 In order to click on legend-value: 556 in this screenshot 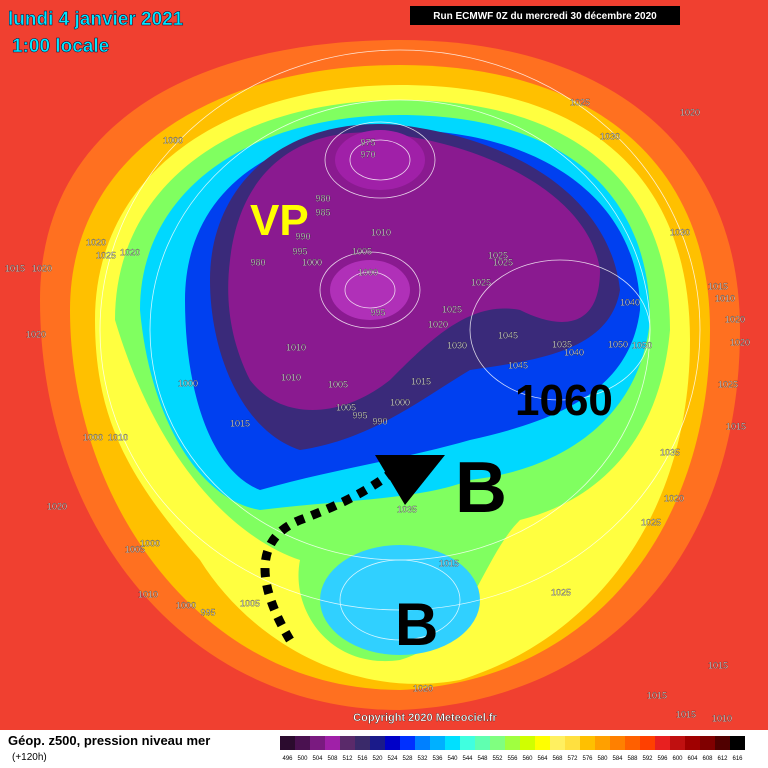, I will do `click(512, 759)`.